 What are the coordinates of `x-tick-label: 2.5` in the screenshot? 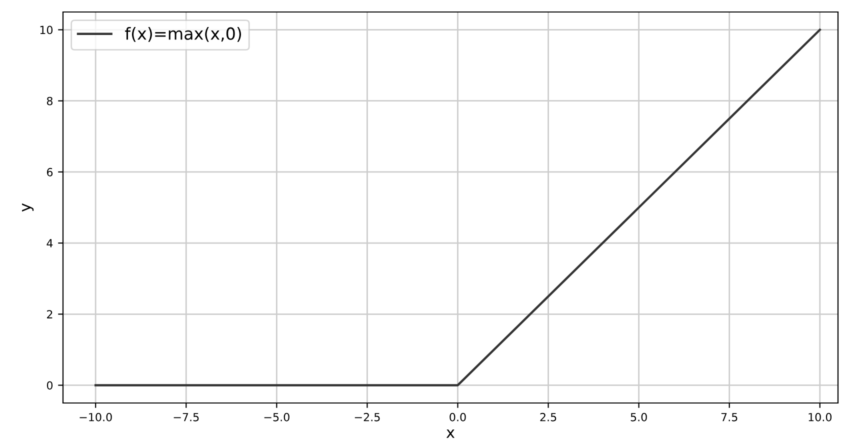 It's located at (548, 417).